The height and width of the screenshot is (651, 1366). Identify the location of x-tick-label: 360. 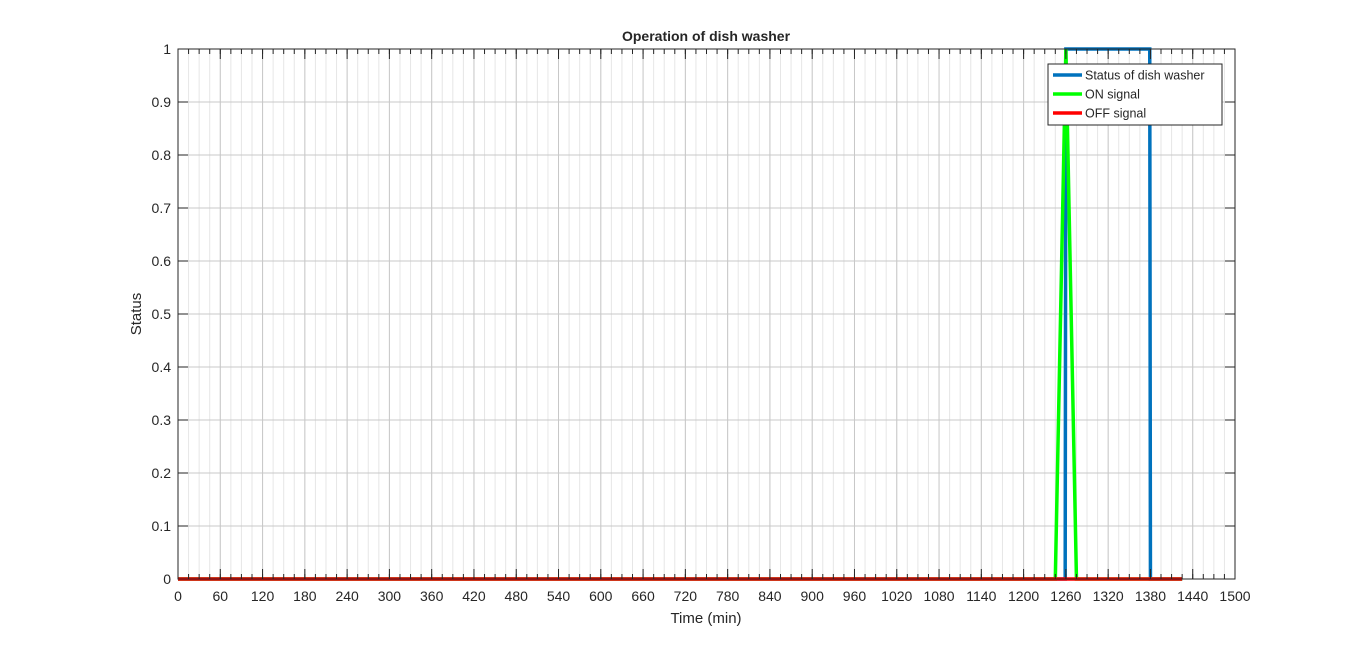
(432, 596).